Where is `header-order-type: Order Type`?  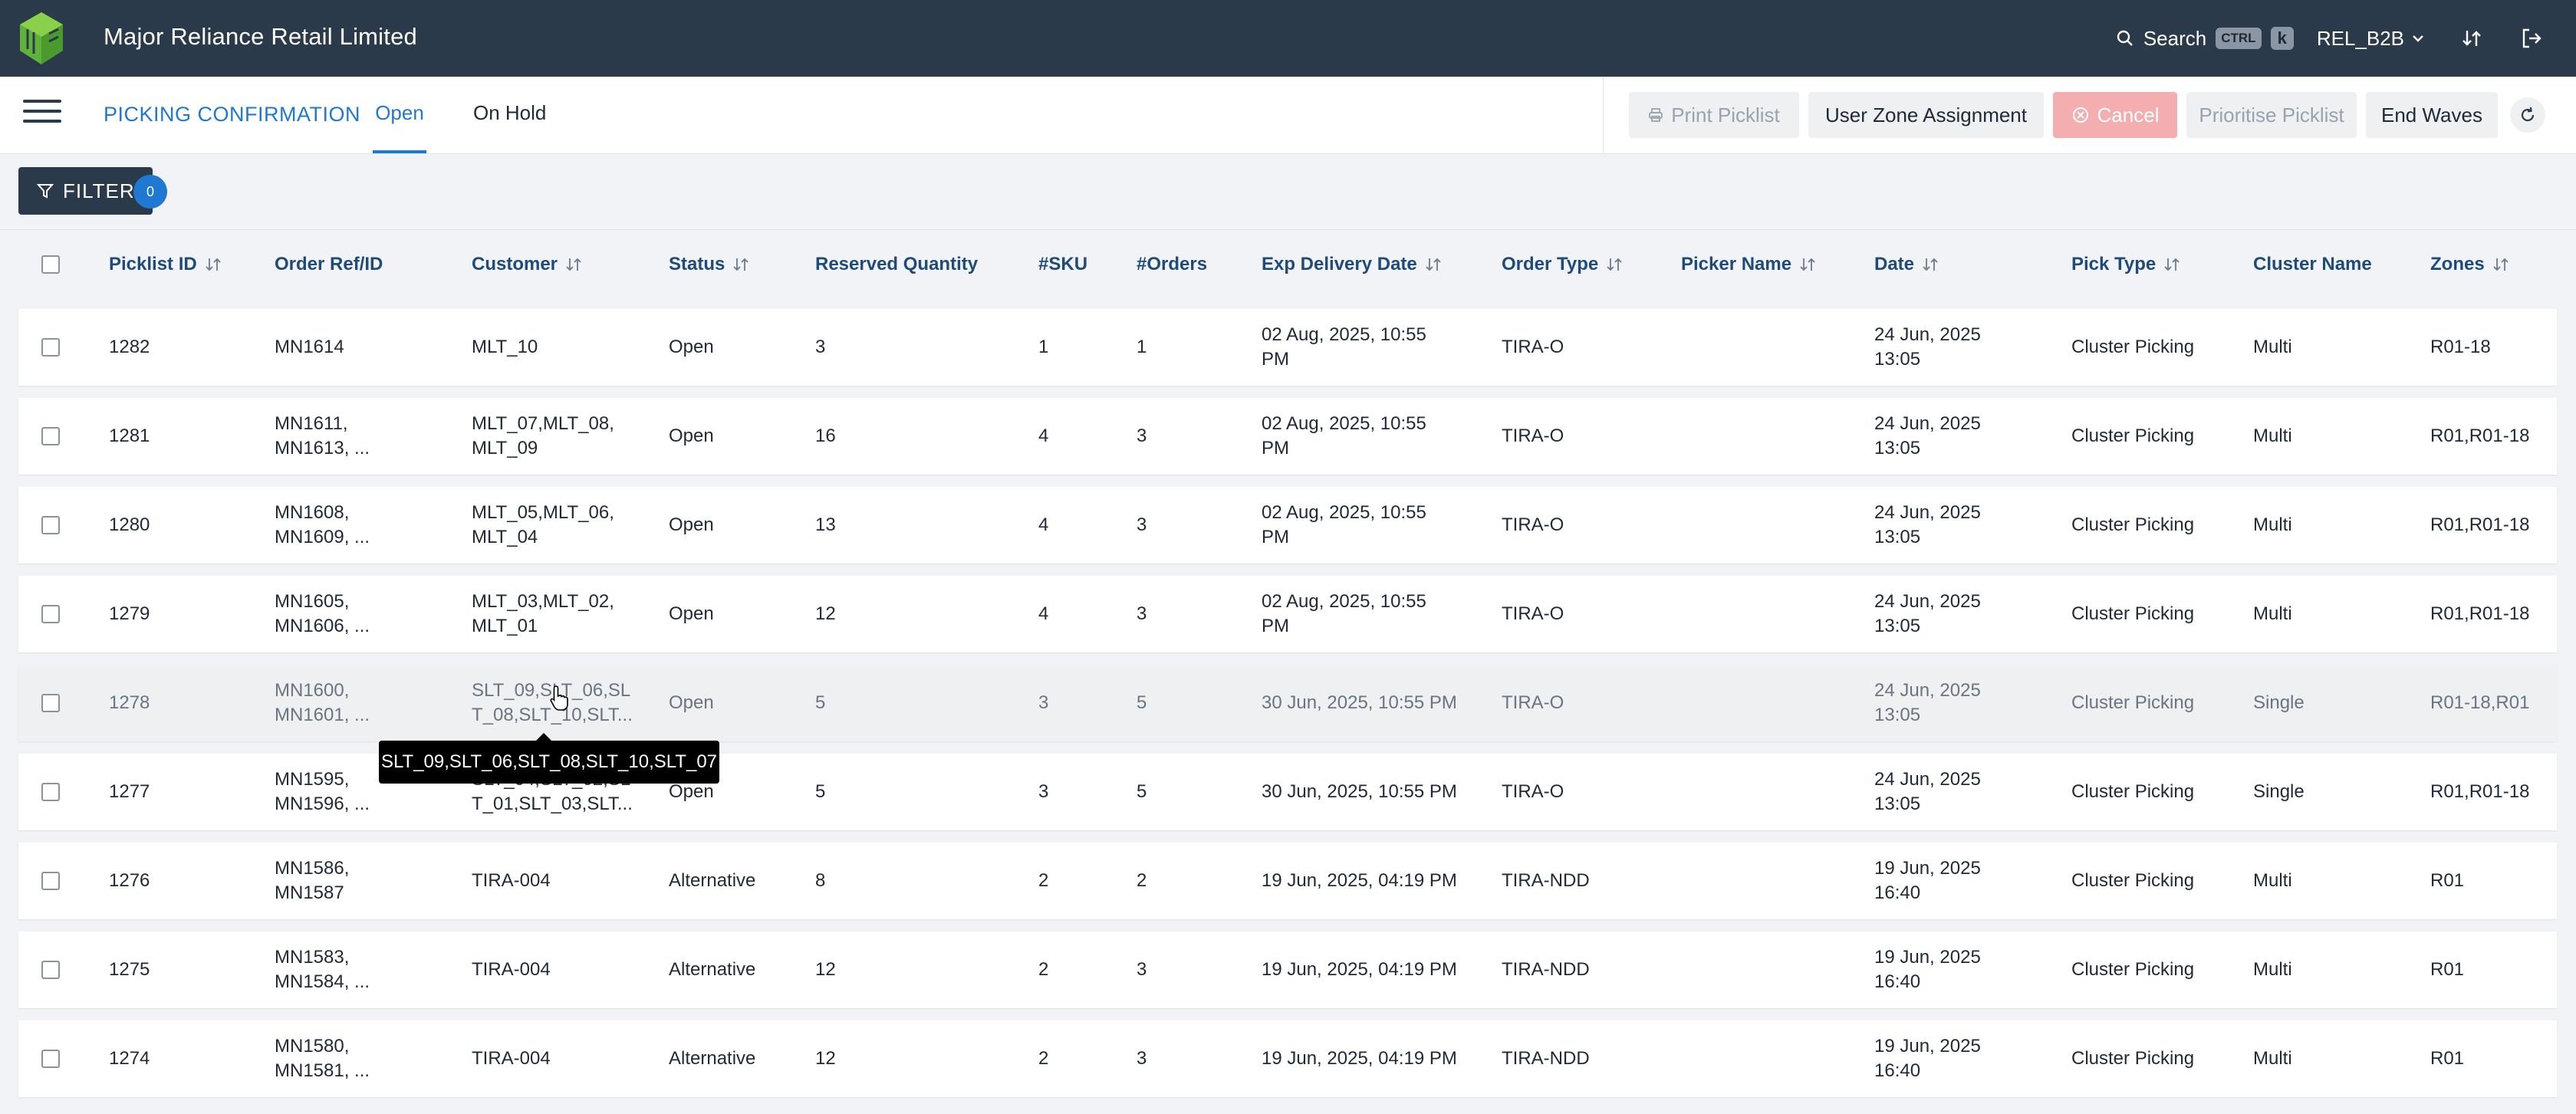
header-order-type: Order Type is located at coordinates (1562, 264).